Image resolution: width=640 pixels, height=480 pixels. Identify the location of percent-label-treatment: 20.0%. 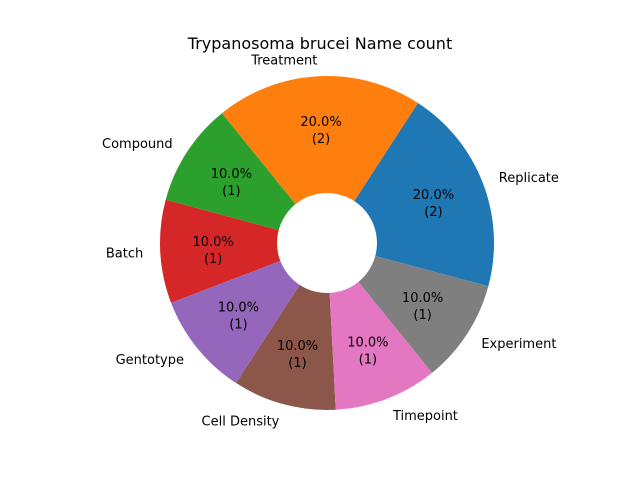
(320, 122).